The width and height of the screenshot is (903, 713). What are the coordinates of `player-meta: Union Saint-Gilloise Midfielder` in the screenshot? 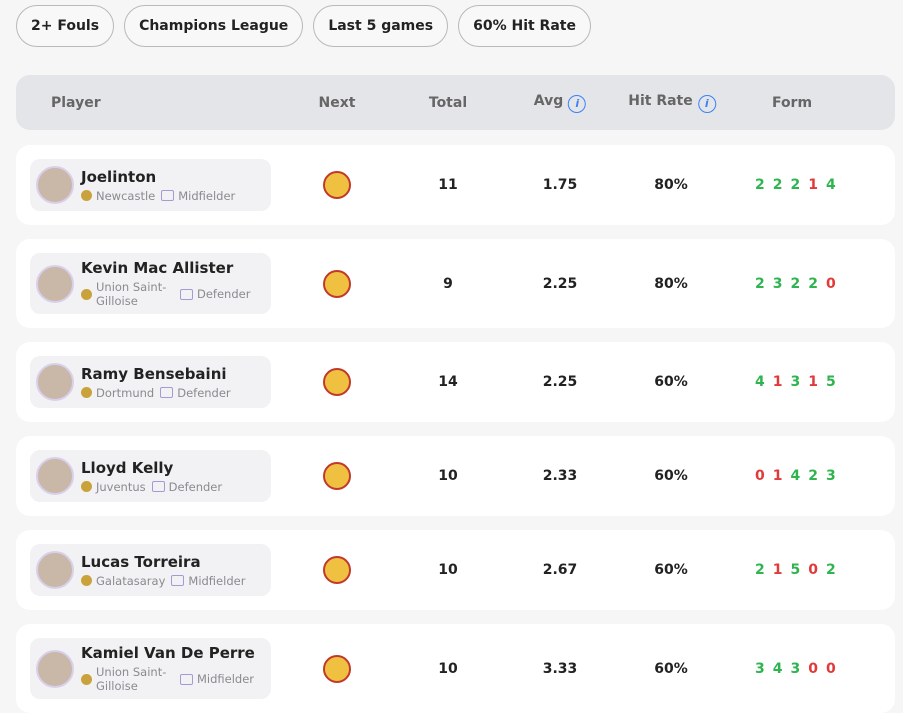 It's located at (168, 679).